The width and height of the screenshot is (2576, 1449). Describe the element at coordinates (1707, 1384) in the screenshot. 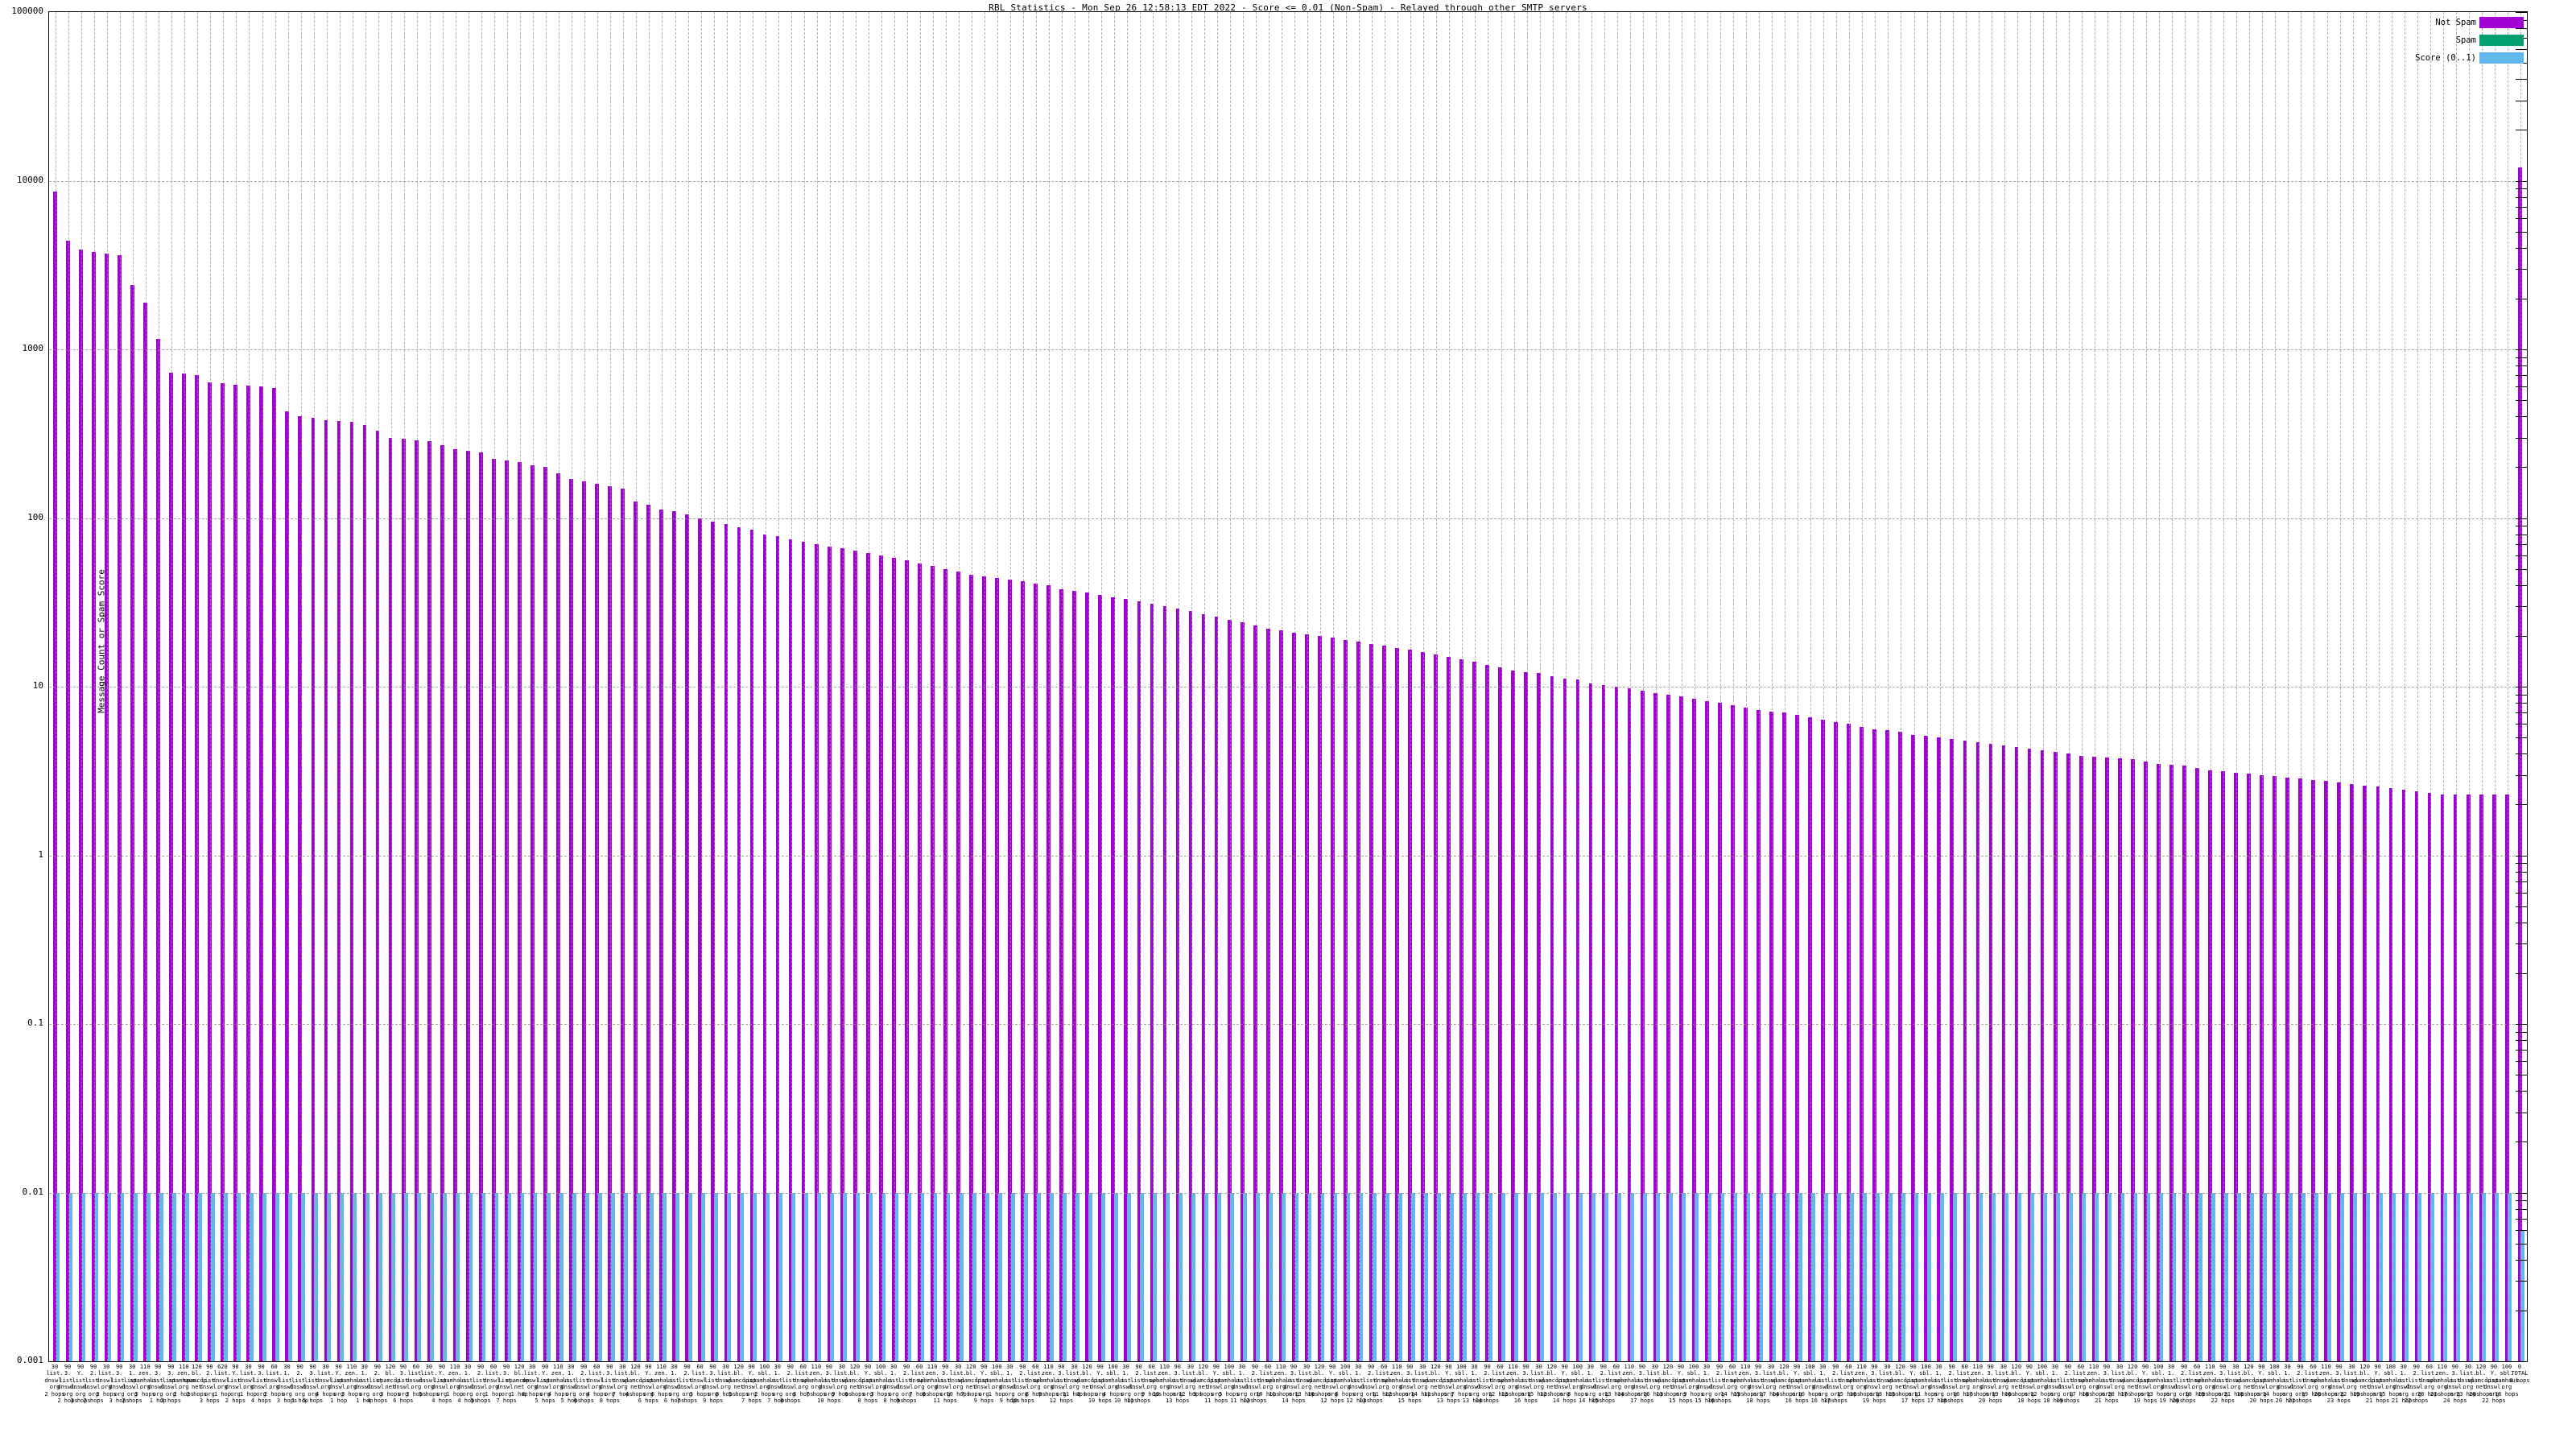

I see `x-tick-label: 30 1. list. dnswl. org 15 hops` at that location.